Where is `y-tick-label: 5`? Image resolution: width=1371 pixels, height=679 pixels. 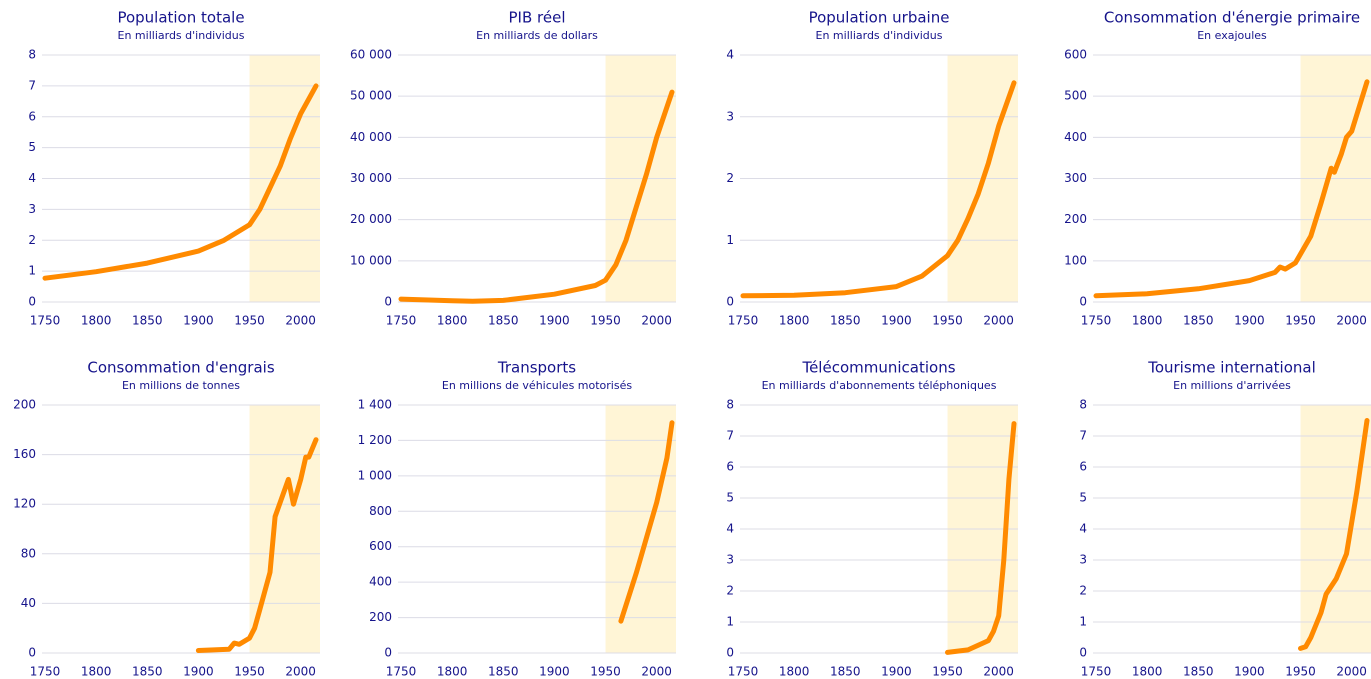 y-tick-label: 5 is located at coordinates (1083, 498).